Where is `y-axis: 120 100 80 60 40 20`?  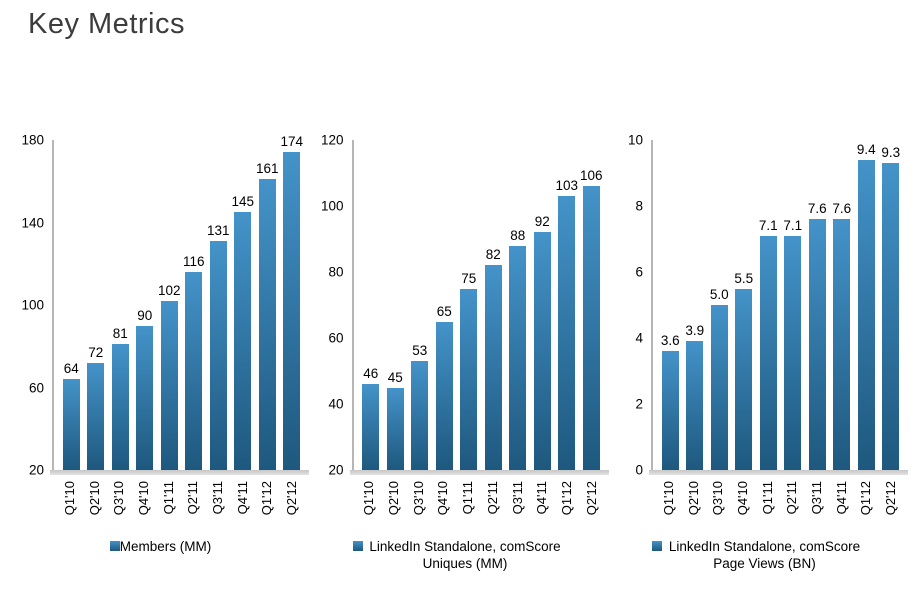
y-axis: 120 100 80 60 40 20 is located at coordinates (332, 304).